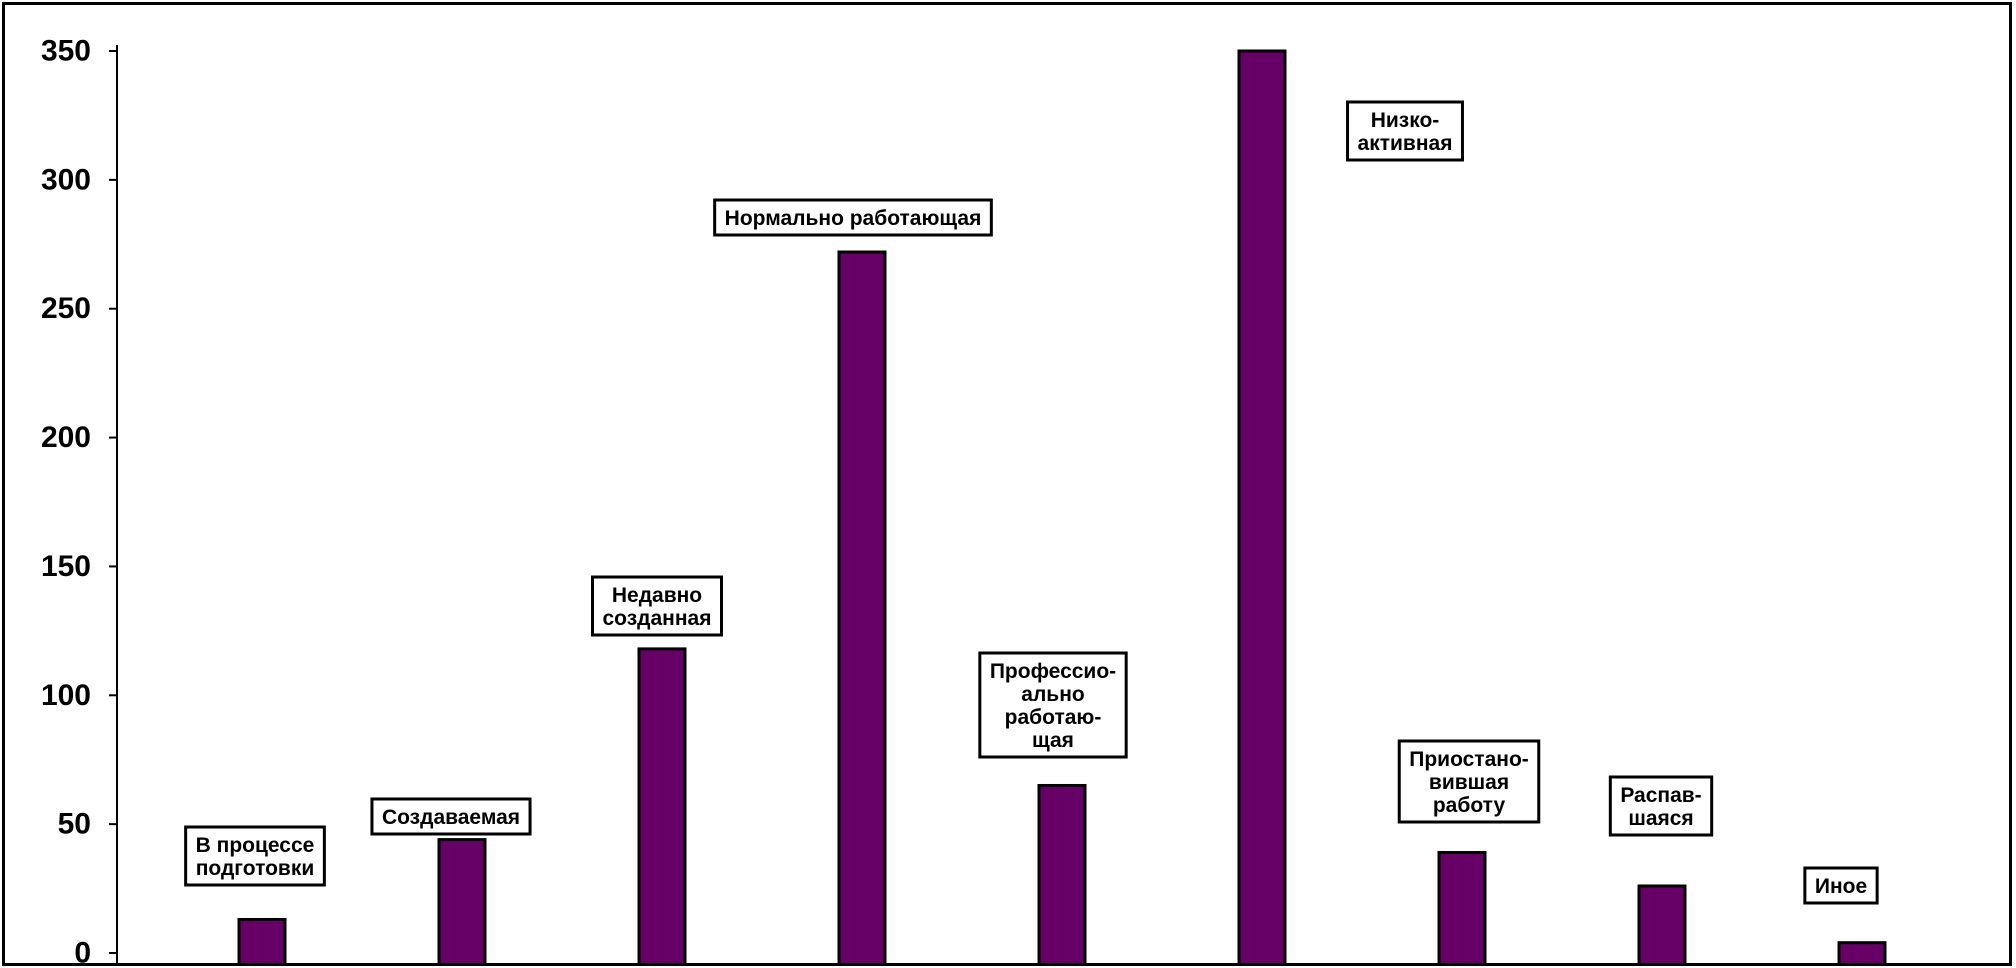 Image resolution: width=2016 pixels, height=968 pixels. What do you see at coordinates (66, 308) in the screenshot?
I see `y-tick-label: 250` at bounding box center [66, 308].